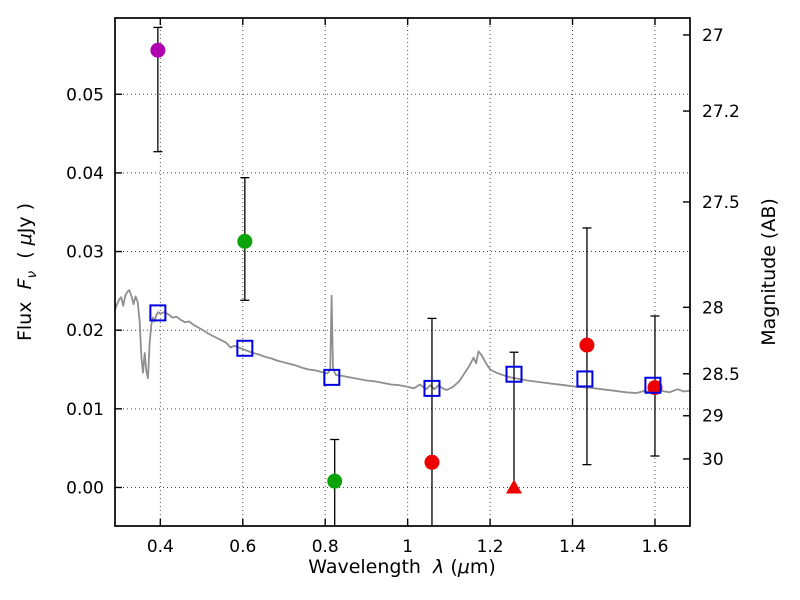 The image size is (800, 600). I want to click on y-tick-label-left: 0.02, so click(85, 331).